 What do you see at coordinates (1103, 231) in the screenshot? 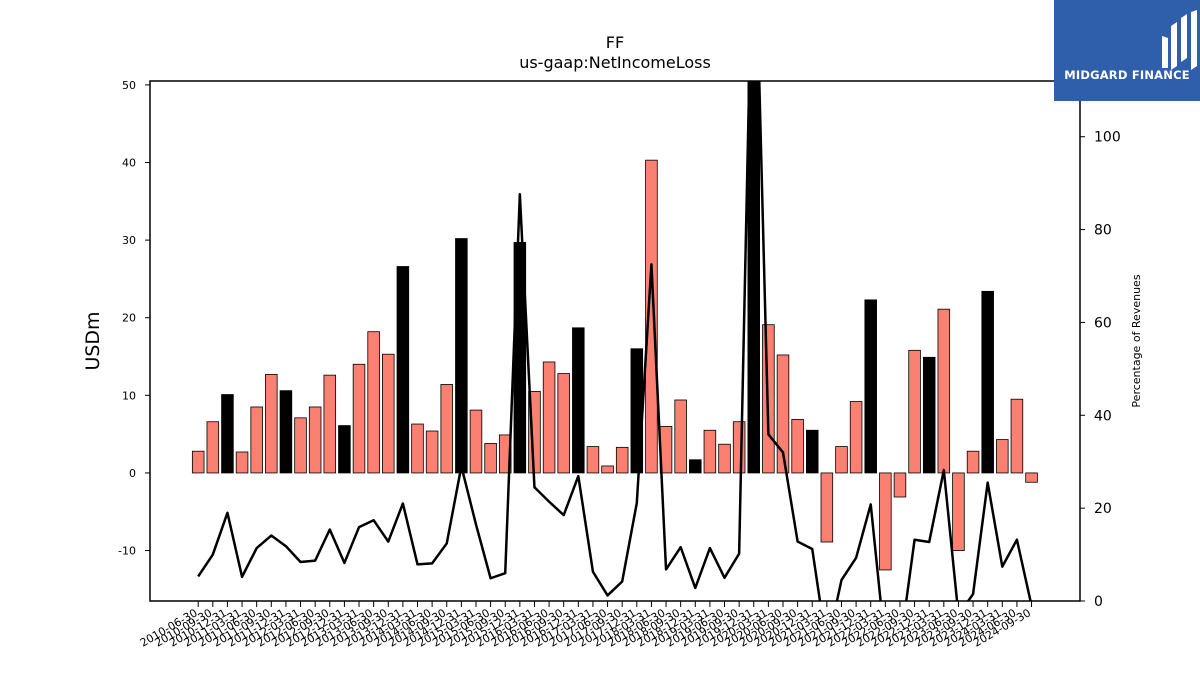
I see `y2-tick-label: 80` at bounding box center [1103, 231].